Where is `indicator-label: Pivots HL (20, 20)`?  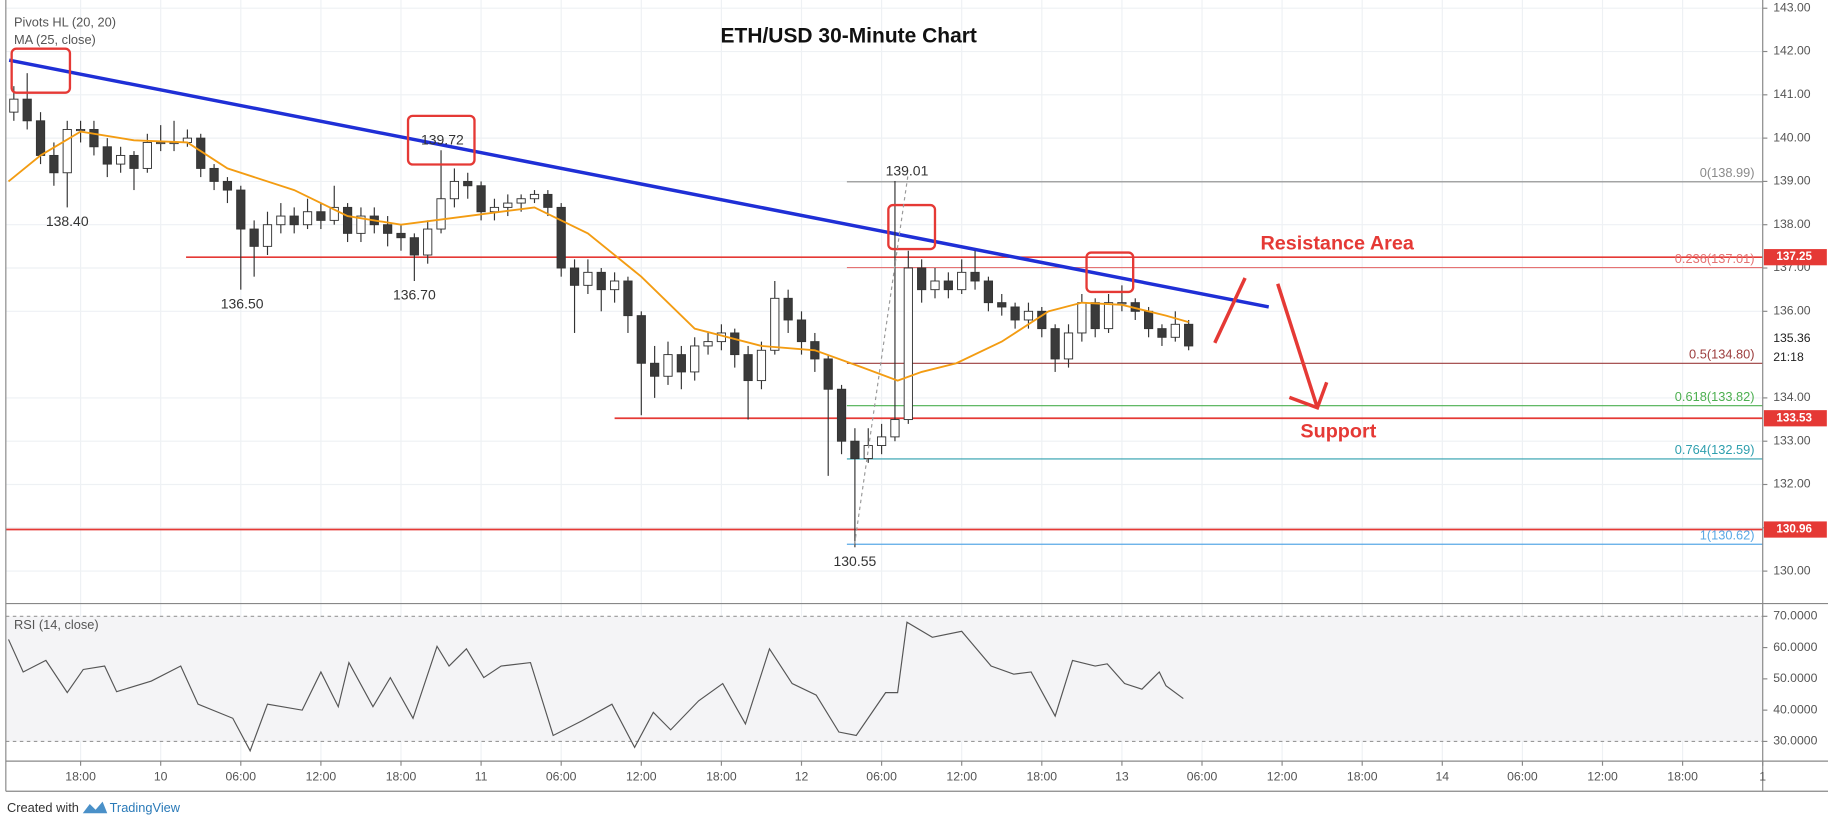 indicator-label: Pivots HL (20, 20) is located at coordinates (65, 22).